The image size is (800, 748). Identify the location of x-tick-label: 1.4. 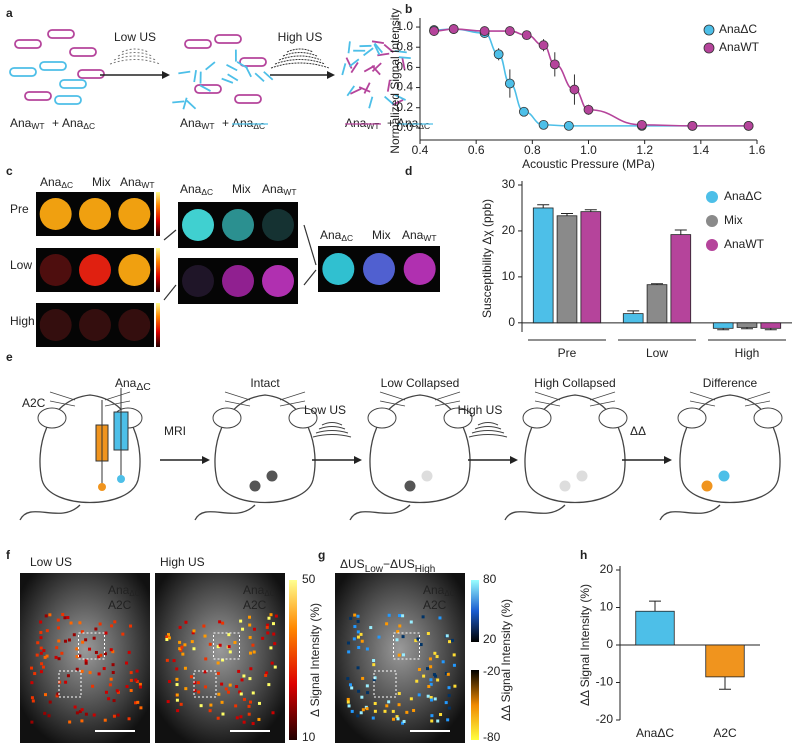
(700, 150).